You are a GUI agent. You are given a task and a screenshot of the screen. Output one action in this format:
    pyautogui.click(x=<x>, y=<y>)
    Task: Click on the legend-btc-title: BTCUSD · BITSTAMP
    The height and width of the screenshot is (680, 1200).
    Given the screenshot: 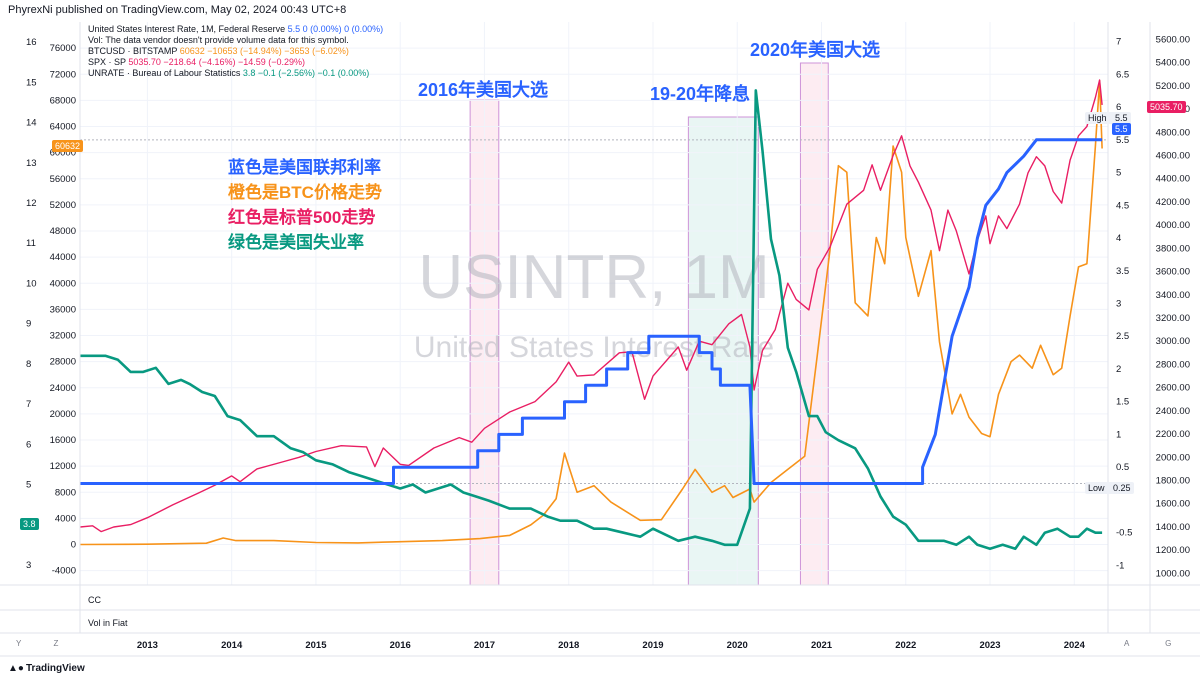 What is the action you would take?
    pyautogui.click(x=133, y=51)
    